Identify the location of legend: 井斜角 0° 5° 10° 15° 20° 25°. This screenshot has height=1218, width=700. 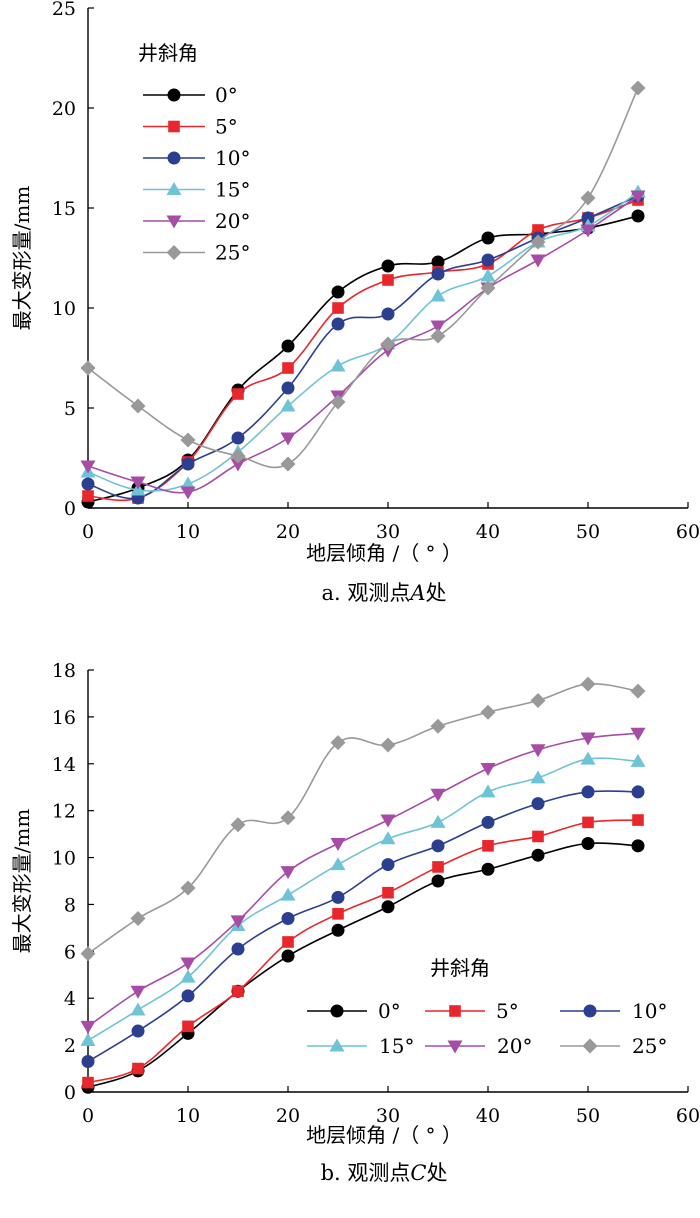
(194, 153).